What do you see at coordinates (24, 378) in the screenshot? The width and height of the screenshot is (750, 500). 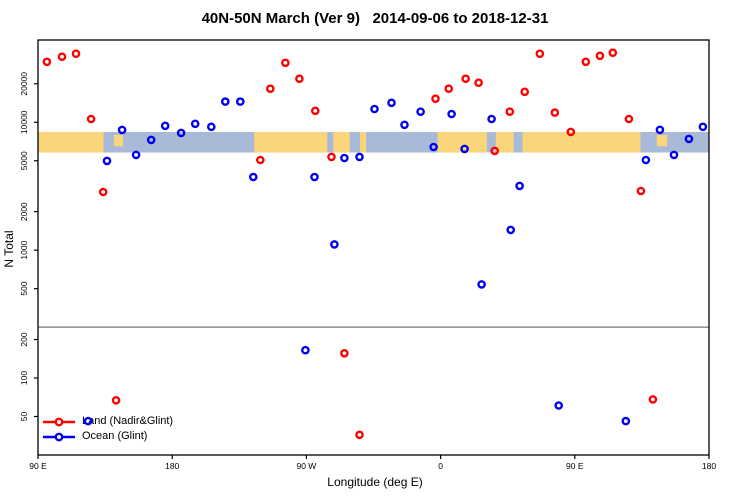 I see `y-tick-label: 100` at bounding box center [24, 378].